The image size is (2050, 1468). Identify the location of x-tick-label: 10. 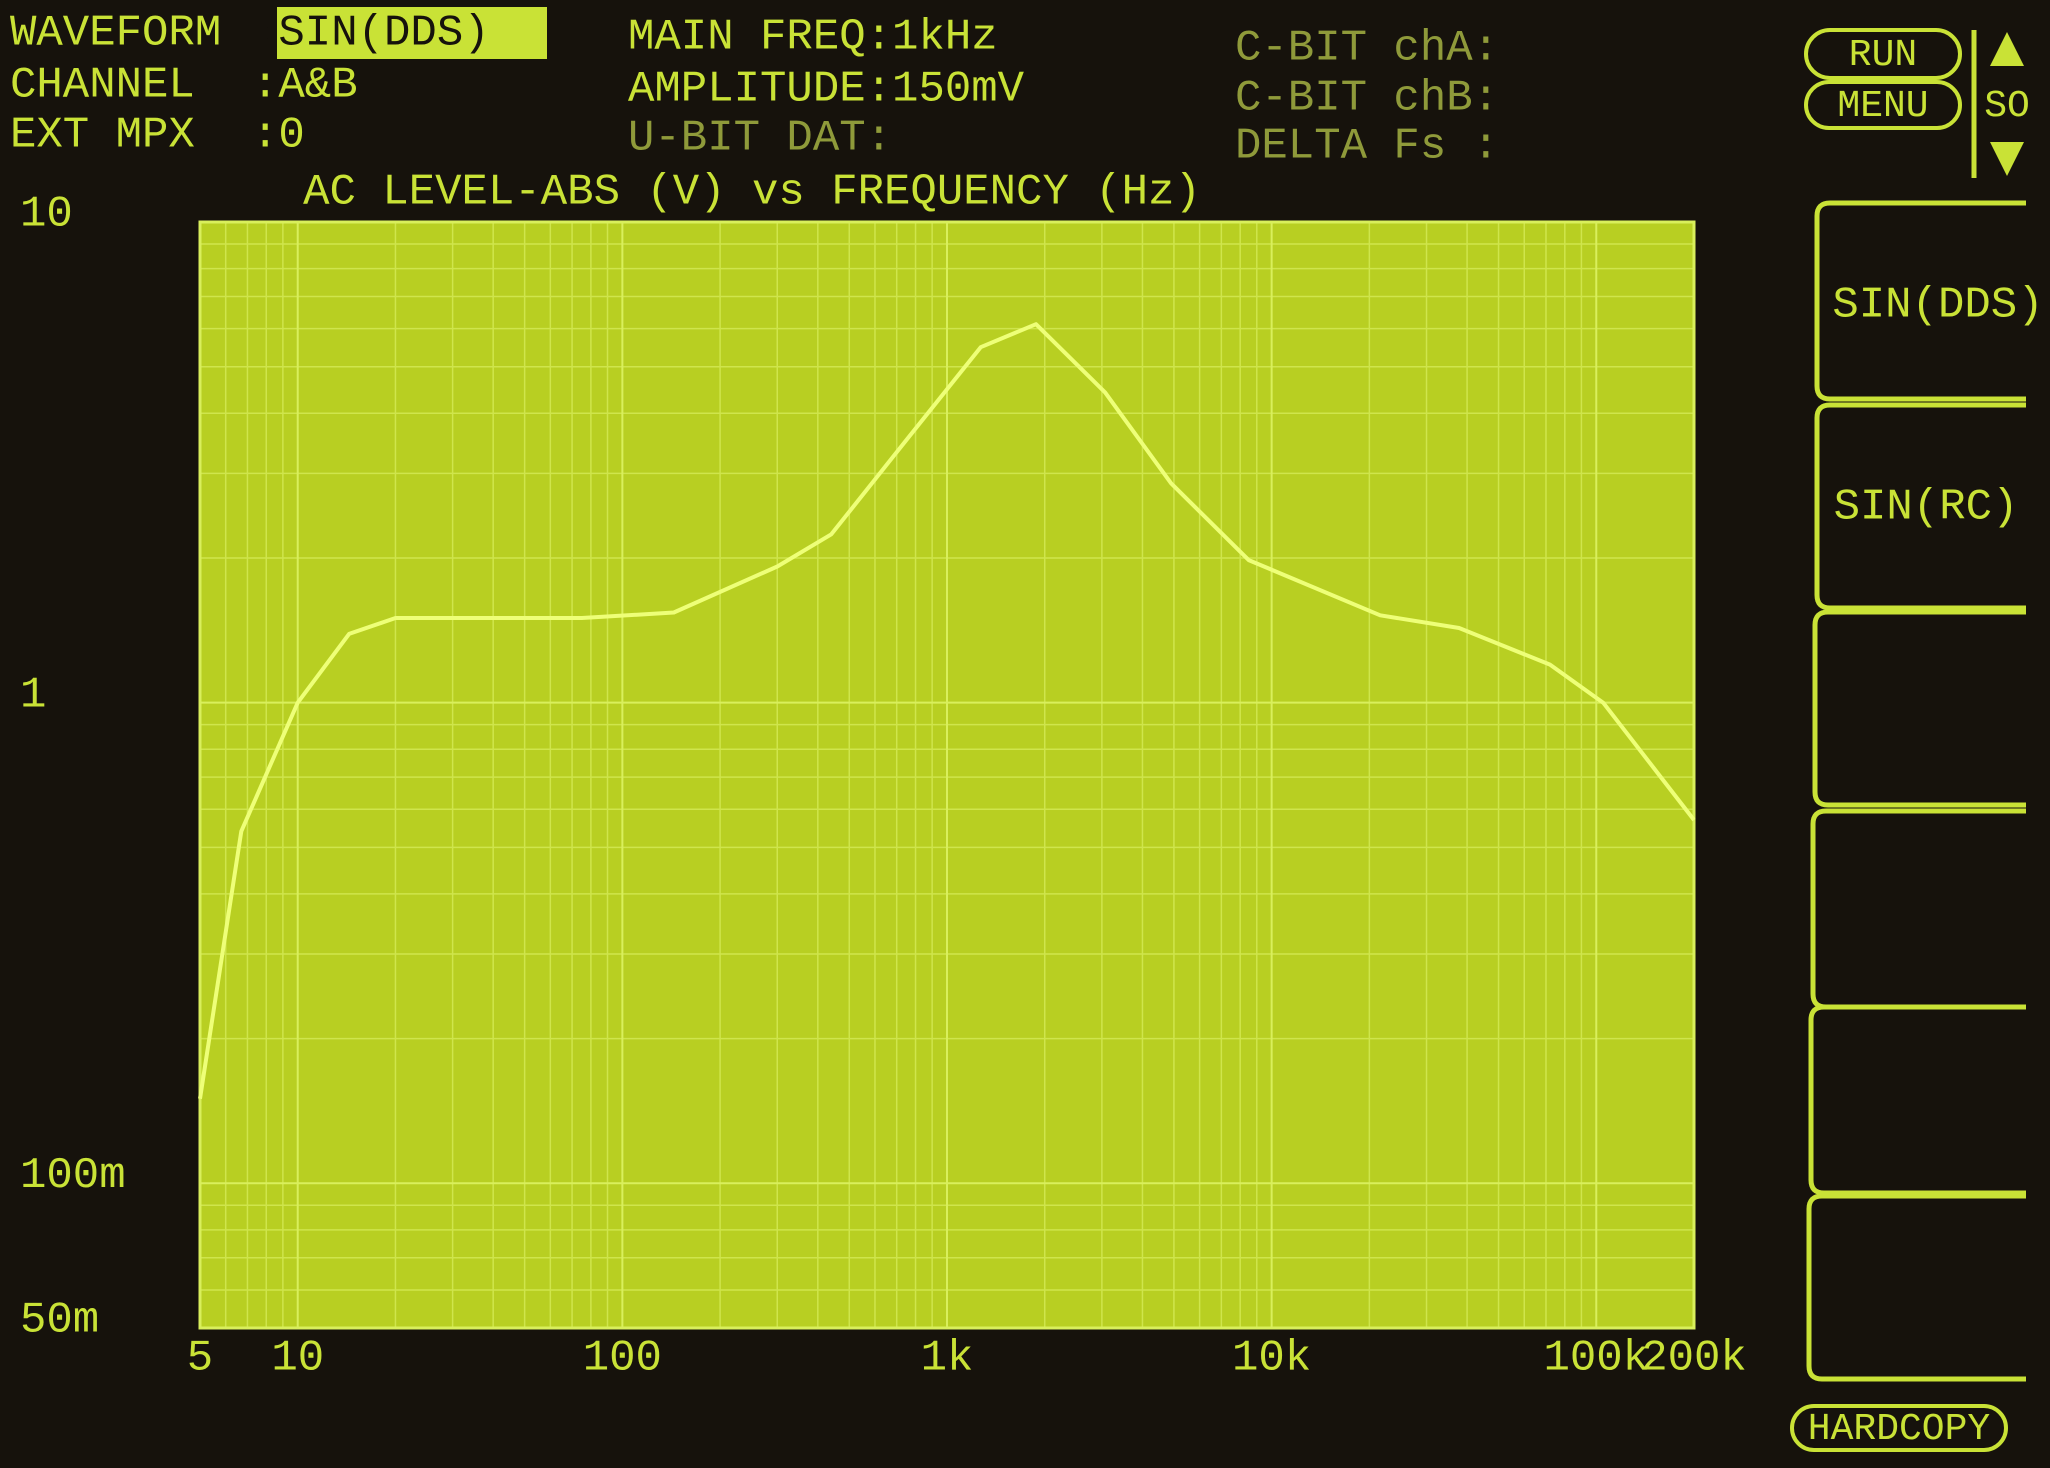
(297, 1359).